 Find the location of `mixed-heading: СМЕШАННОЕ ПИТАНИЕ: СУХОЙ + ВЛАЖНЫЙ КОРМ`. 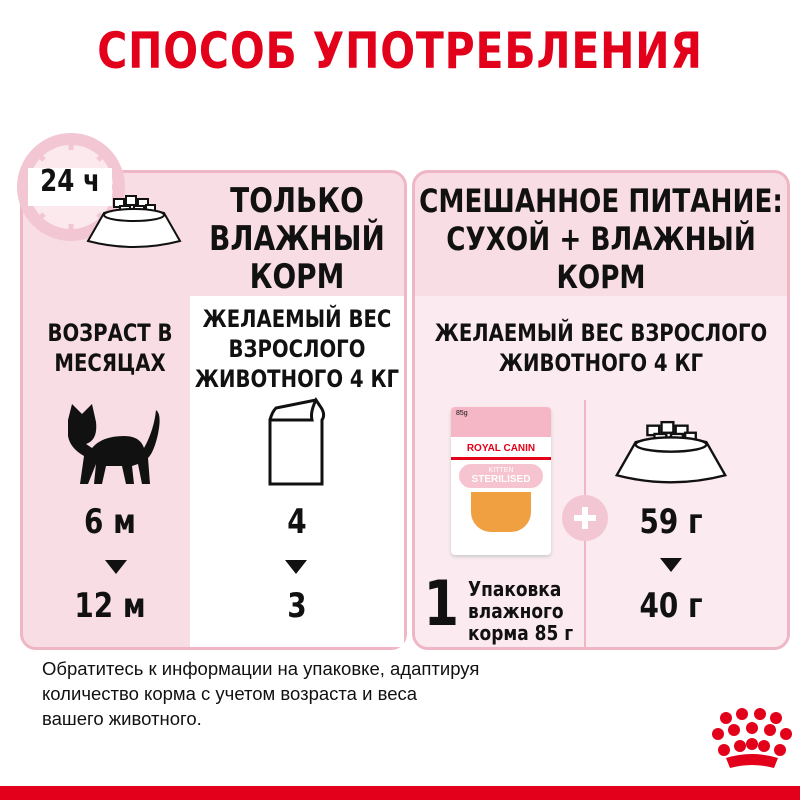

mixed-heading: СМЕШАННОЕ ПИТАНИЕ: СУХОЙ + ВЛАЖНЫЙ КОРМ is located at coordinates (598, 239).